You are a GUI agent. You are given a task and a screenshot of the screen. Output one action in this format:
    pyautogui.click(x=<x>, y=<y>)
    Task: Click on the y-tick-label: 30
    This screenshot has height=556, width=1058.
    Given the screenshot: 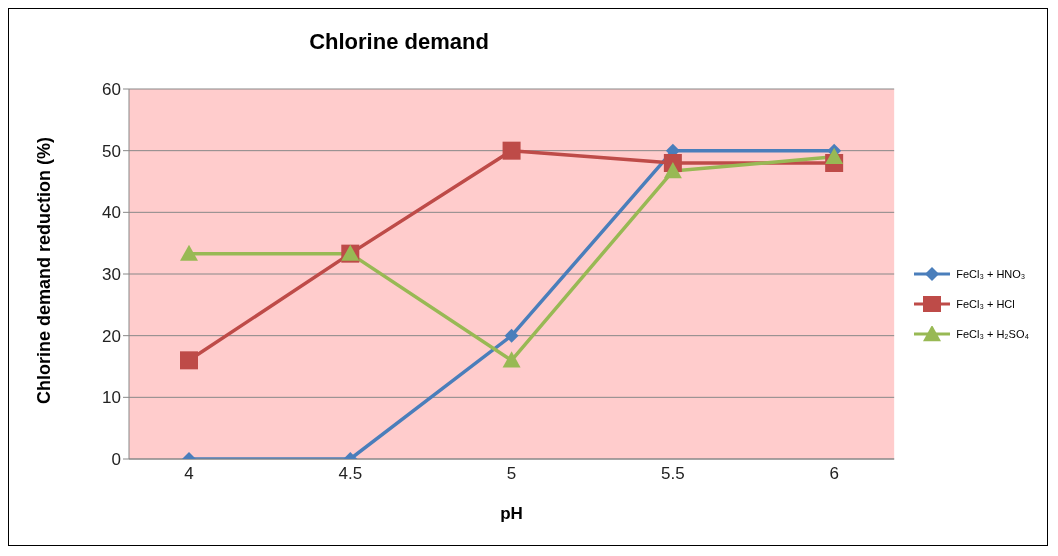 What is the action you would take?
    pyautogui.click(x=111, y=275)
    